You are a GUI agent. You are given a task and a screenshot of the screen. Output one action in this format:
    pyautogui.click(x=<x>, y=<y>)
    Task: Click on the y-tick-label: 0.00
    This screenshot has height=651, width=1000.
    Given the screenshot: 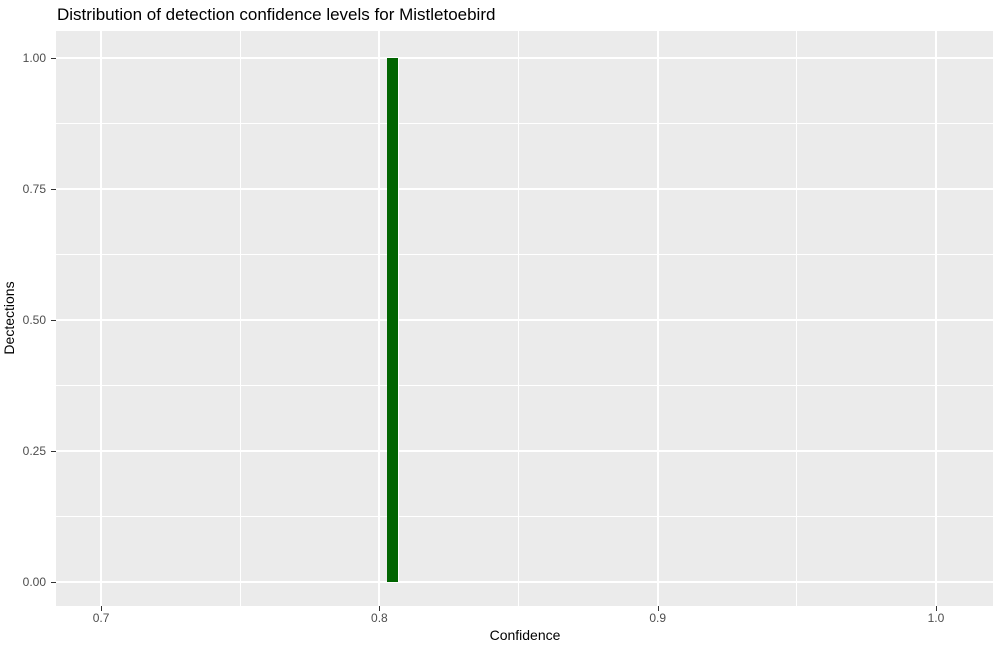 What is the action you would take?
    pyautogui.click(x=34, y=581)
    